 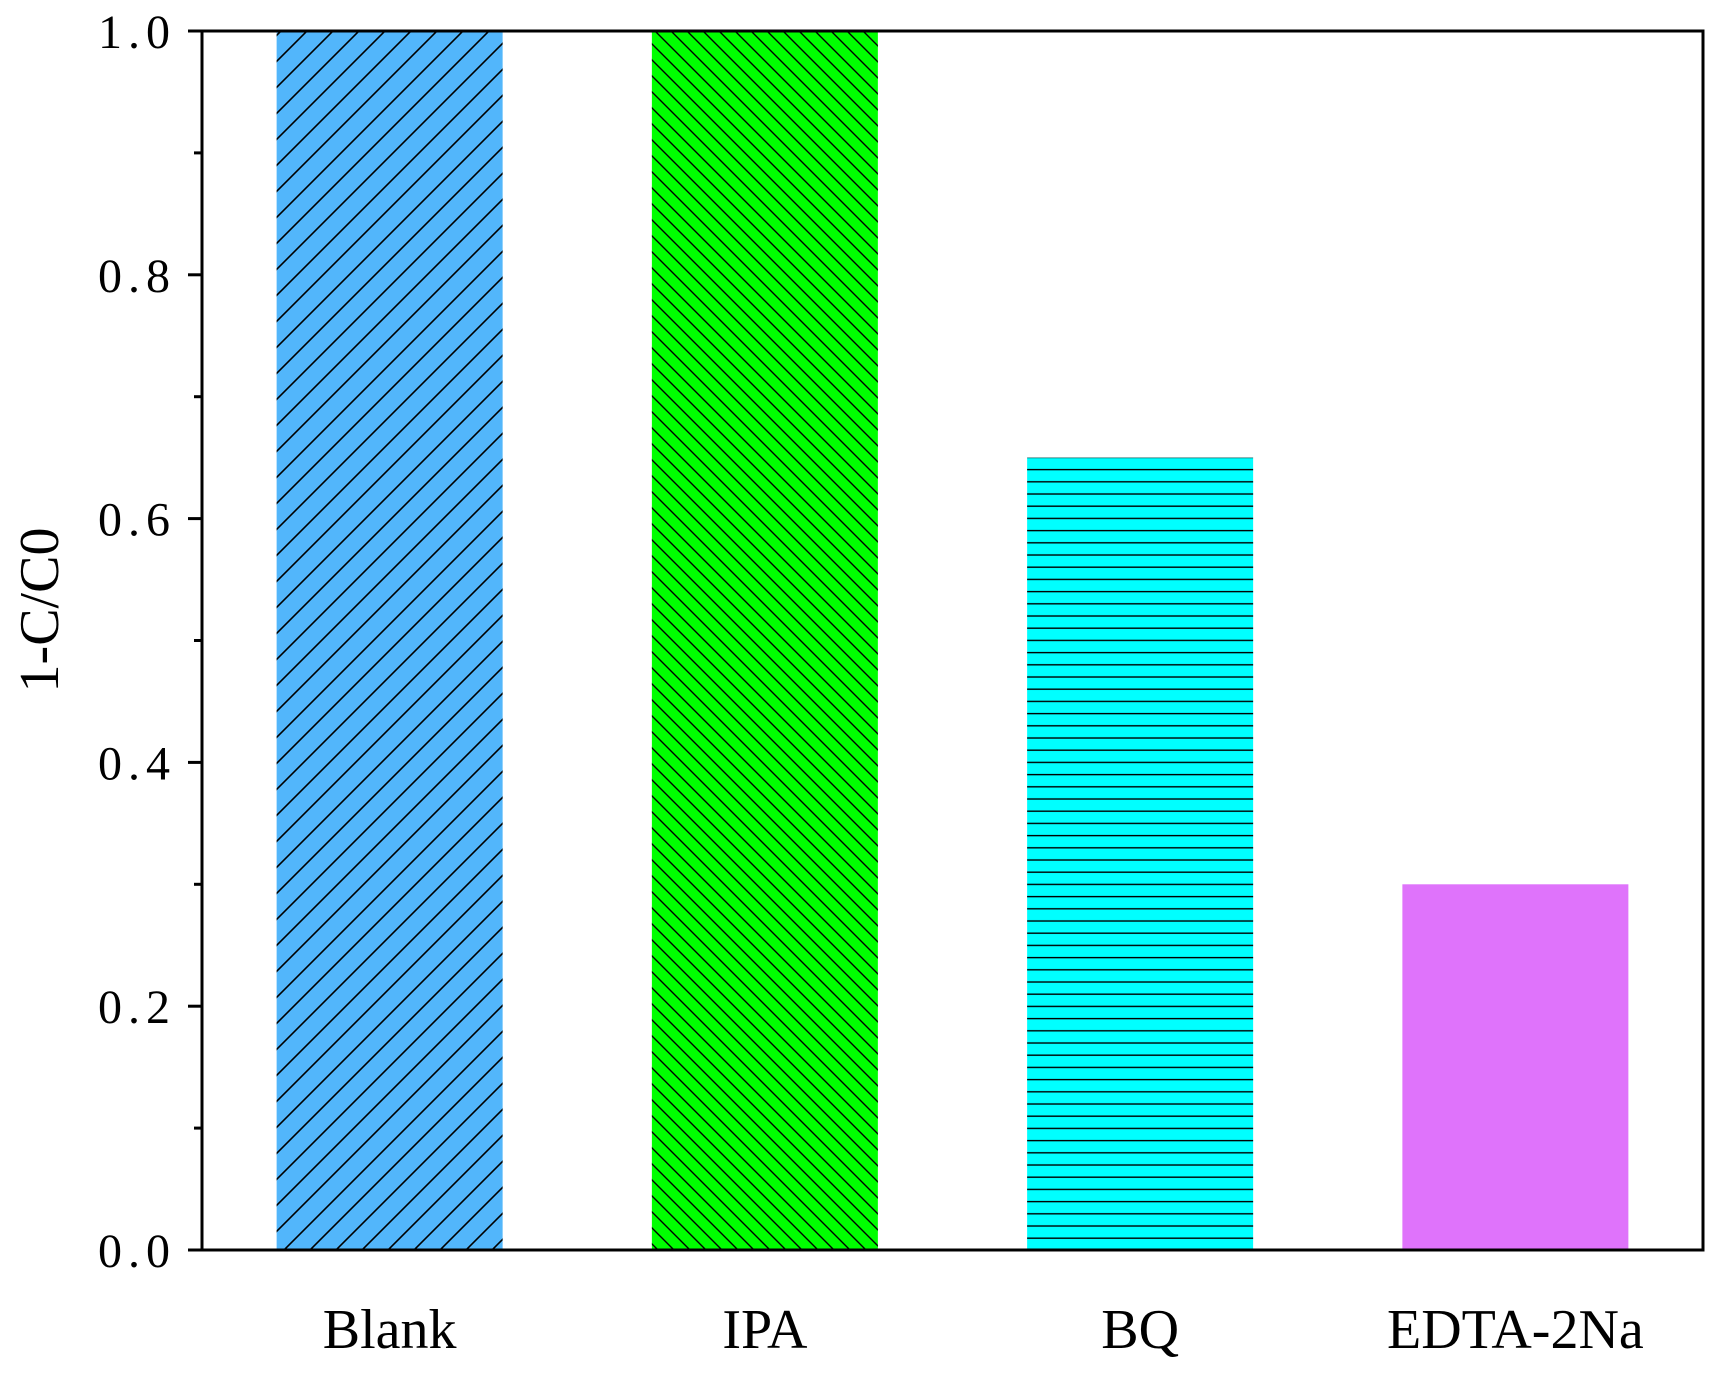 What do you see at coordinates (764, 640) in the screenshot?
I see `bar-hatch-ipa` at bounding box center [764, 640].